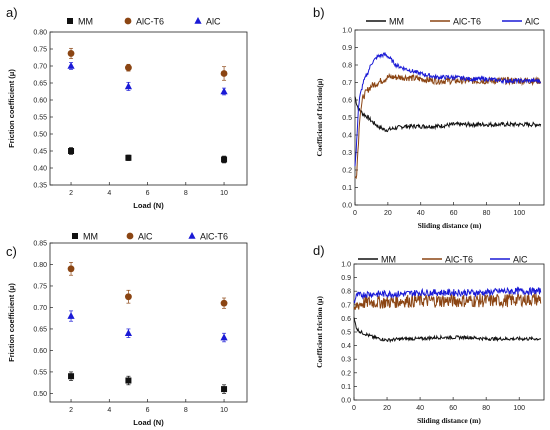 This screenshot has height=430, width=550. Describe the element at coordinates (388, 213) in the screenshot. I see `x-tick-label: 20` at that location.